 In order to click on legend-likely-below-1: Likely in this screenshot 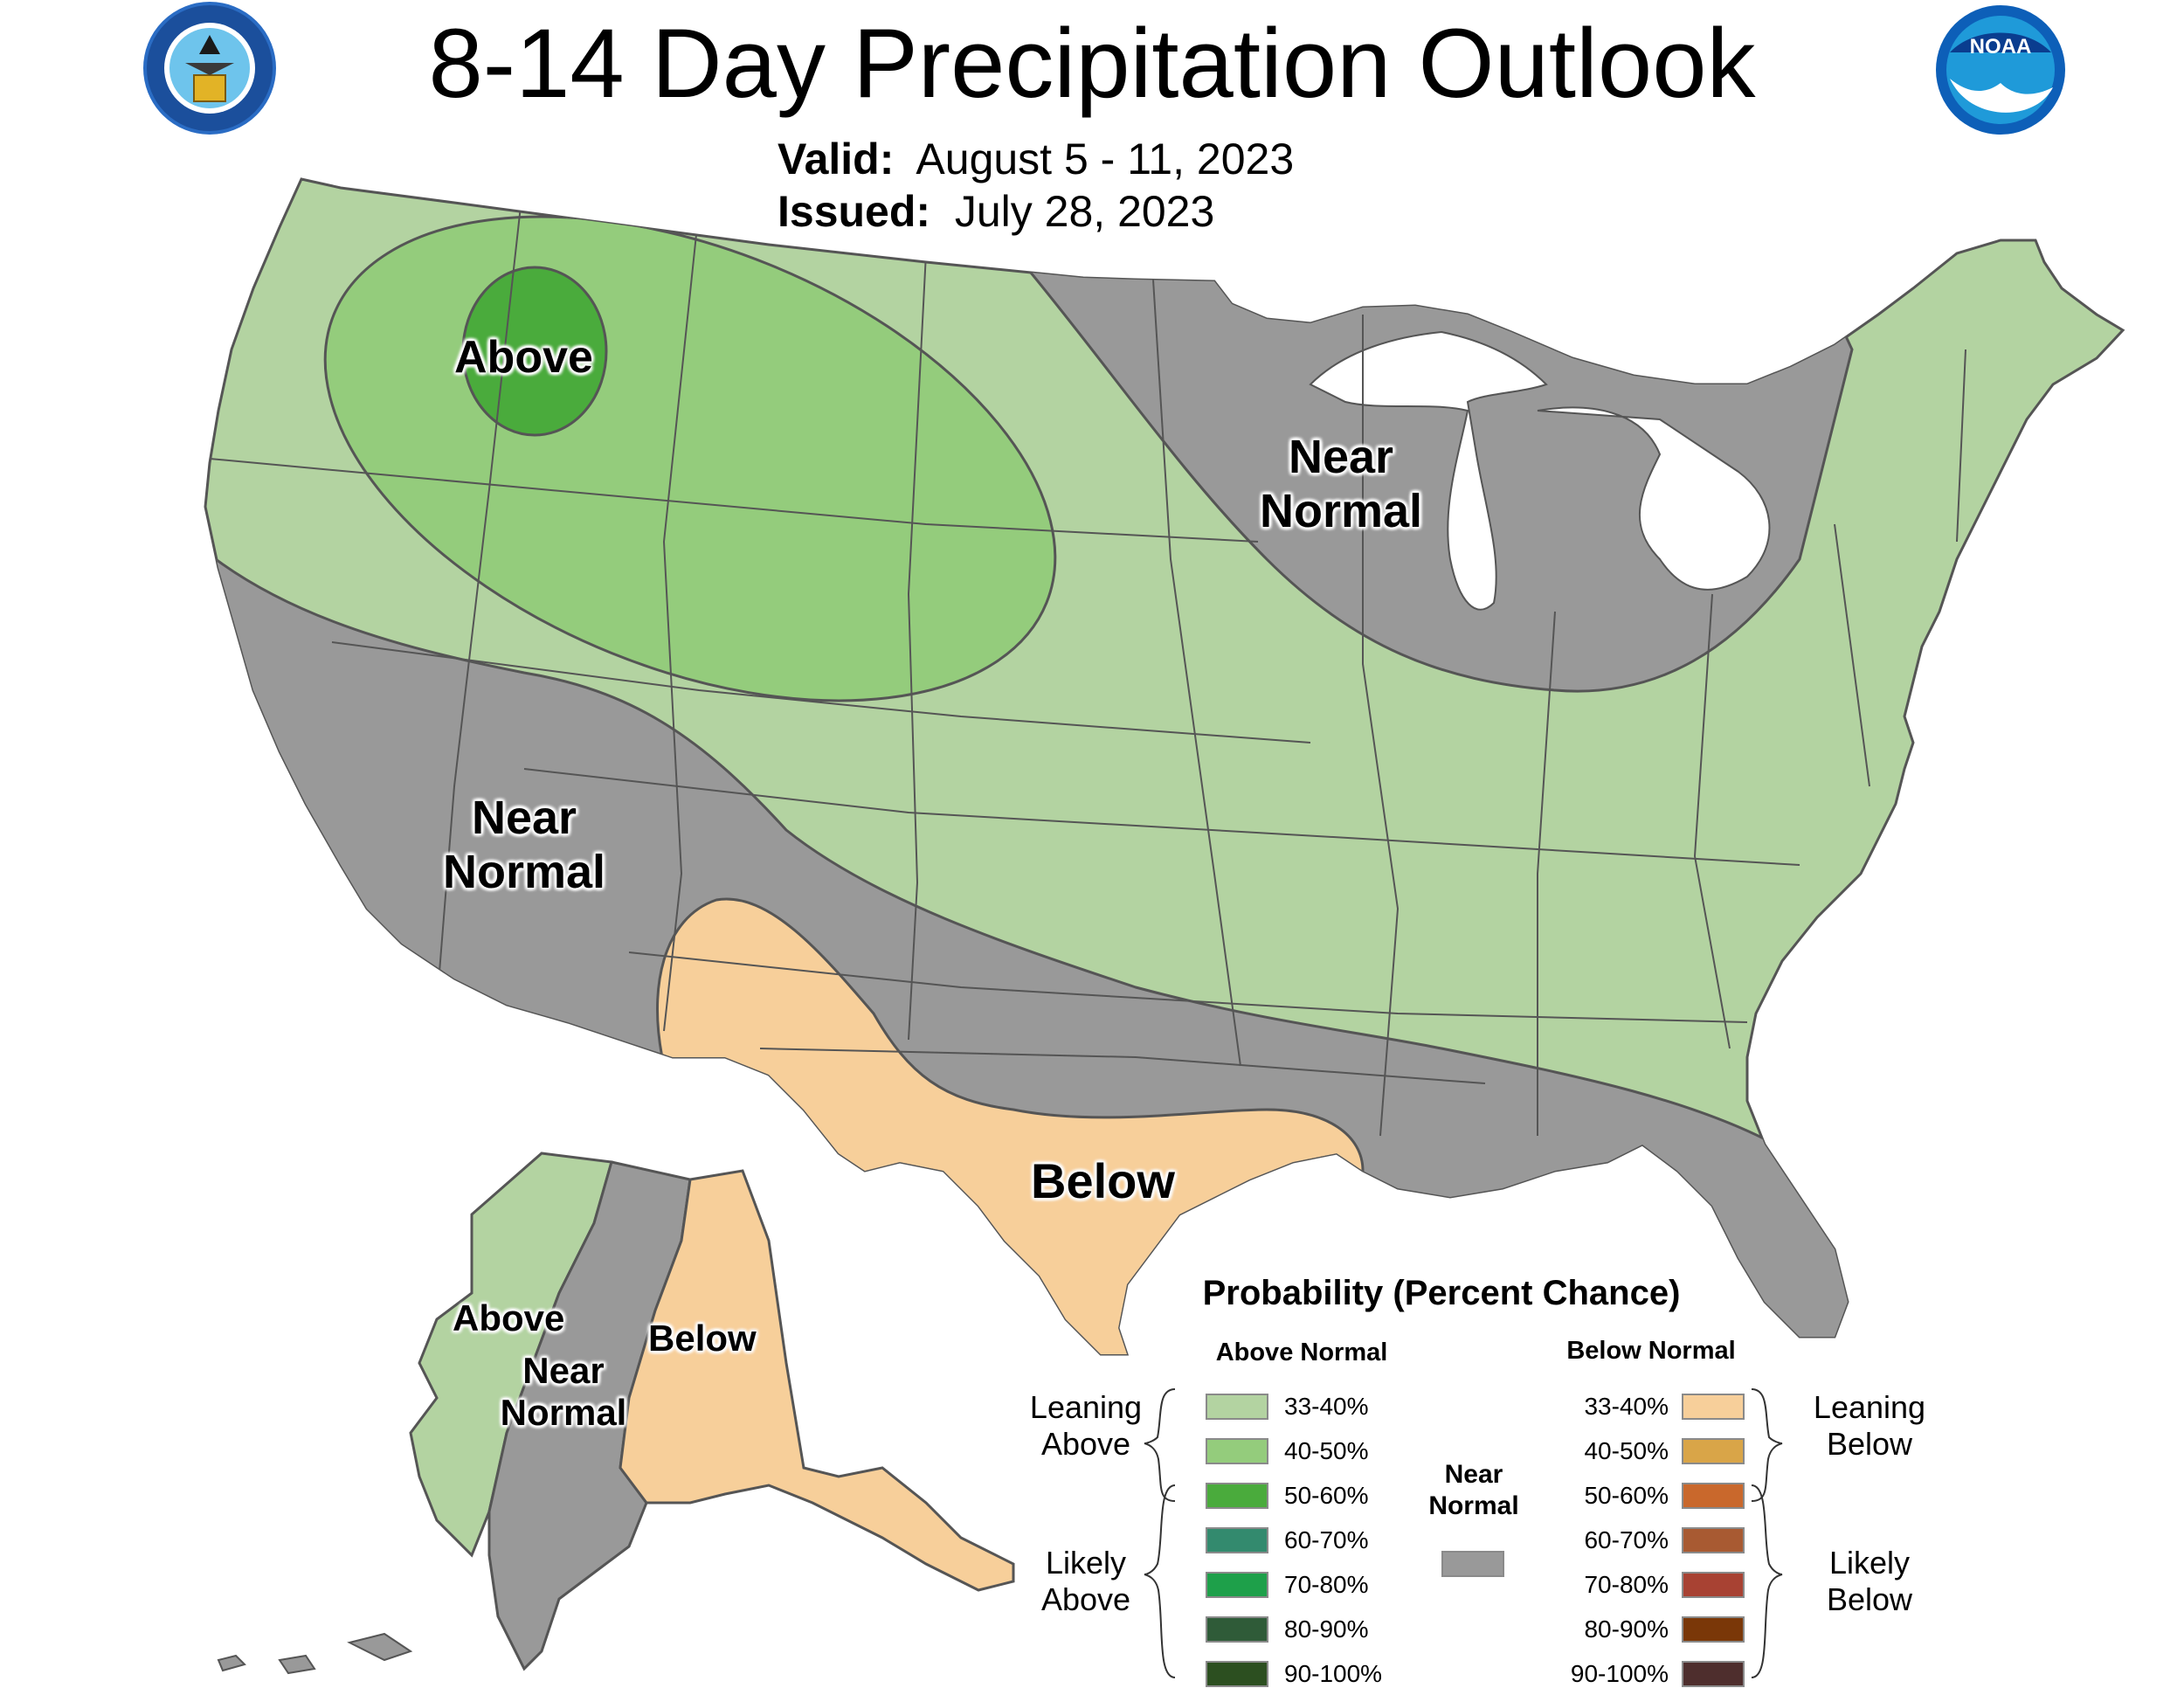, I will do `click(1870, 1563)`.